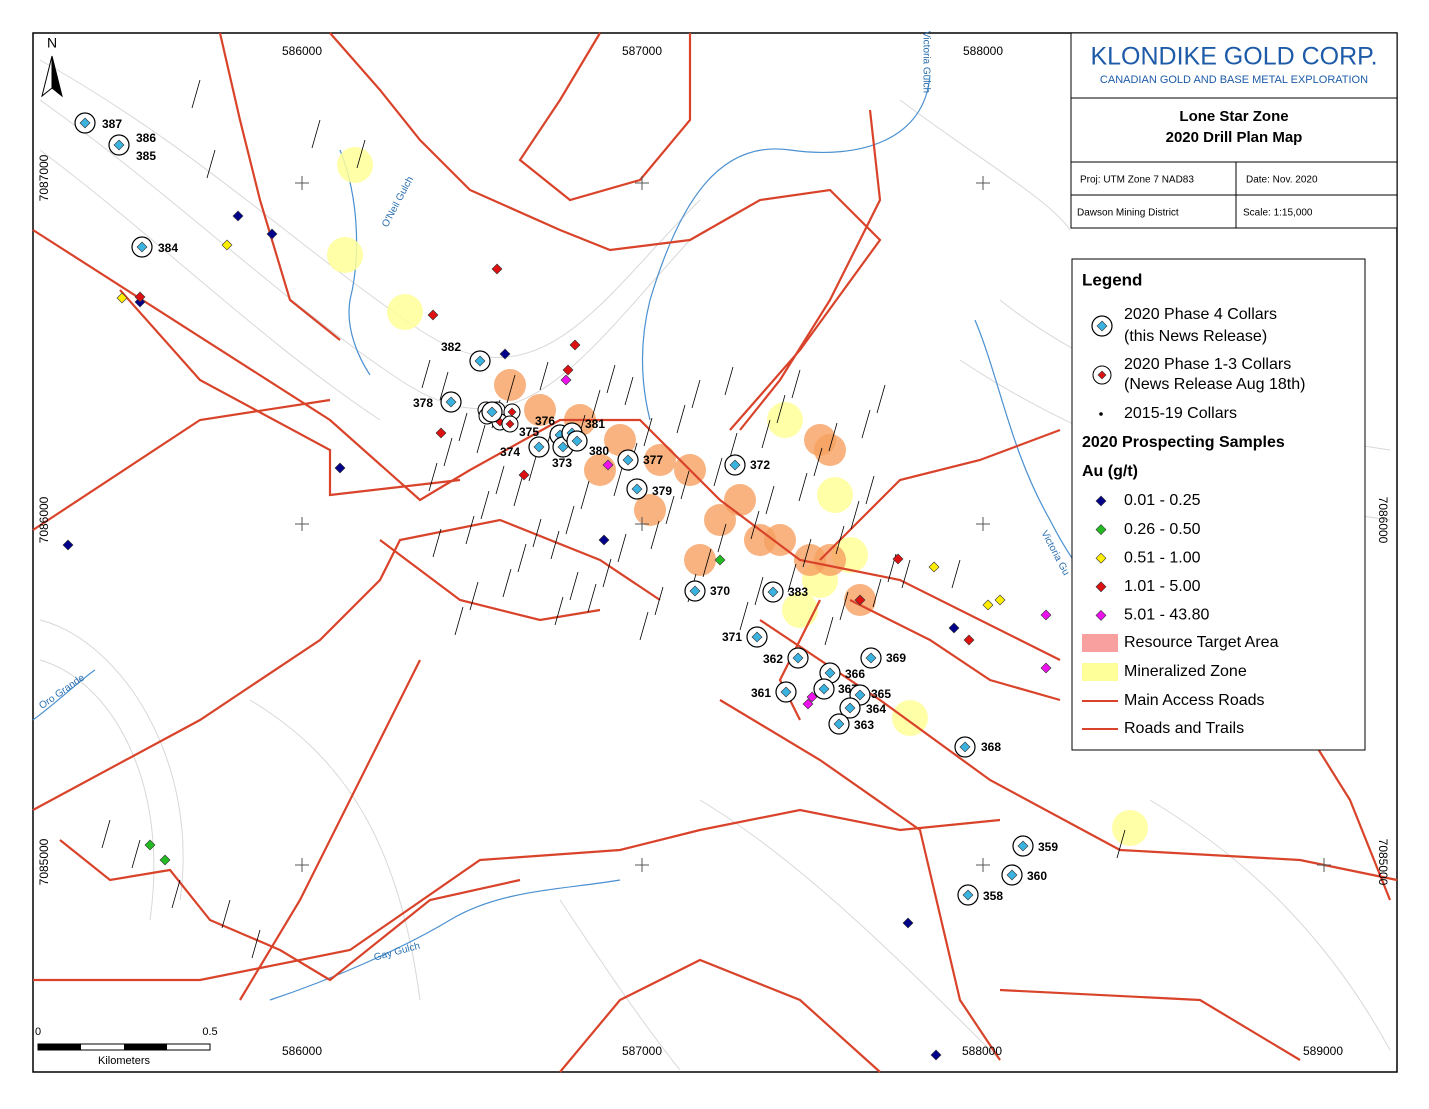 The width and height of the screenshot is (1429, 1109). Describe the element at coordinates (1048, 847) in the screenshot. I see `collar-label: 359` at that location.